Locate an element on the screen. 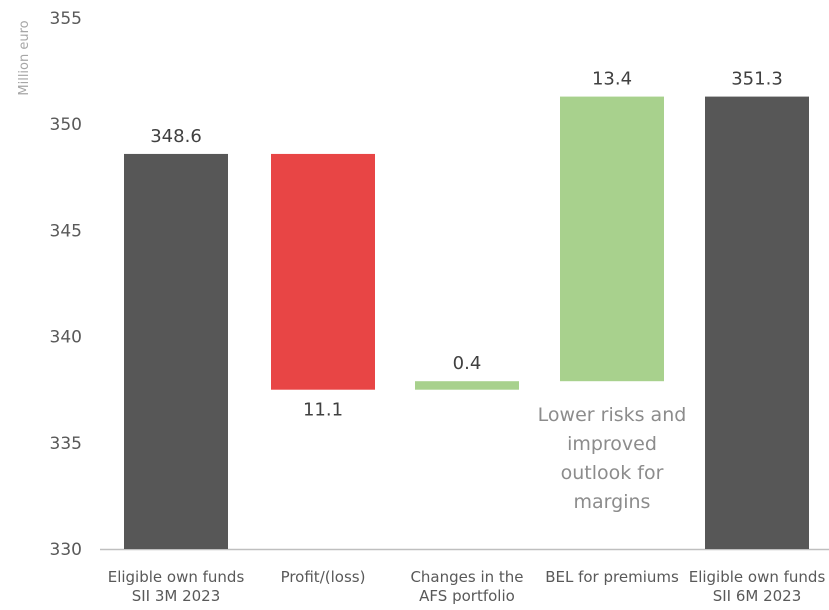 The height and width of the screenshot is (610, 829). bar-value-label: 351.3 is located at coordinates (757, 79).